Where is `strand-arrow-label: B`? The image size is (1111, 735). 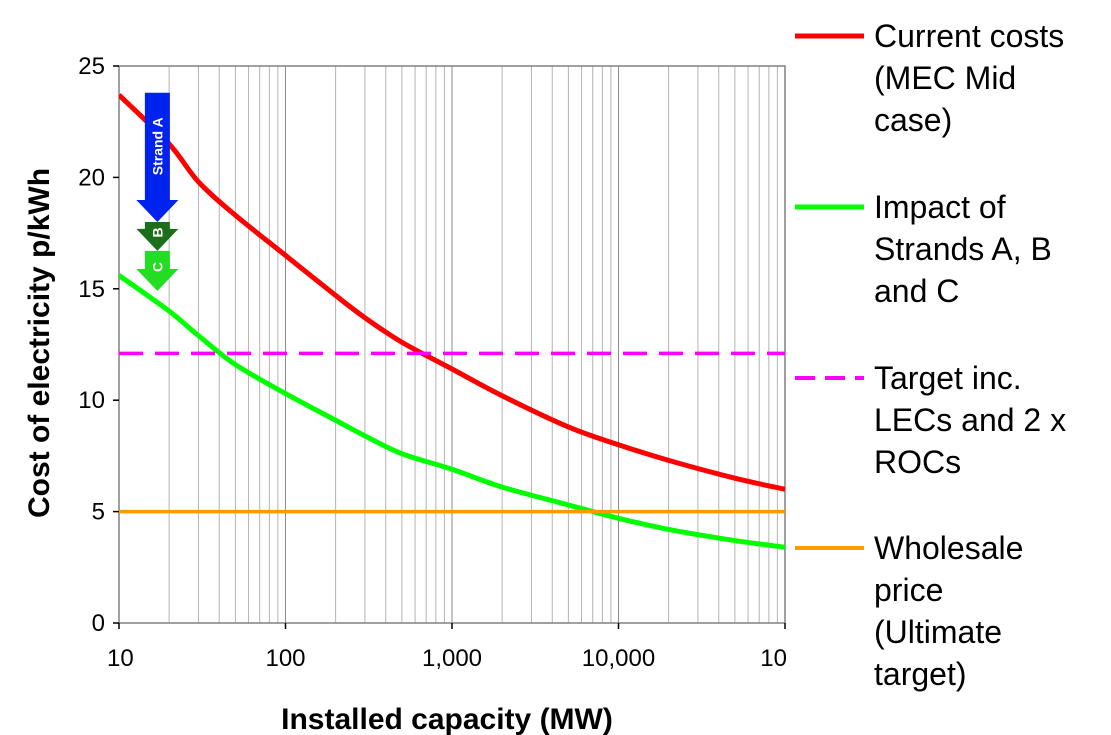
strand-arrow-label: B is located at coordinates (157, 232).